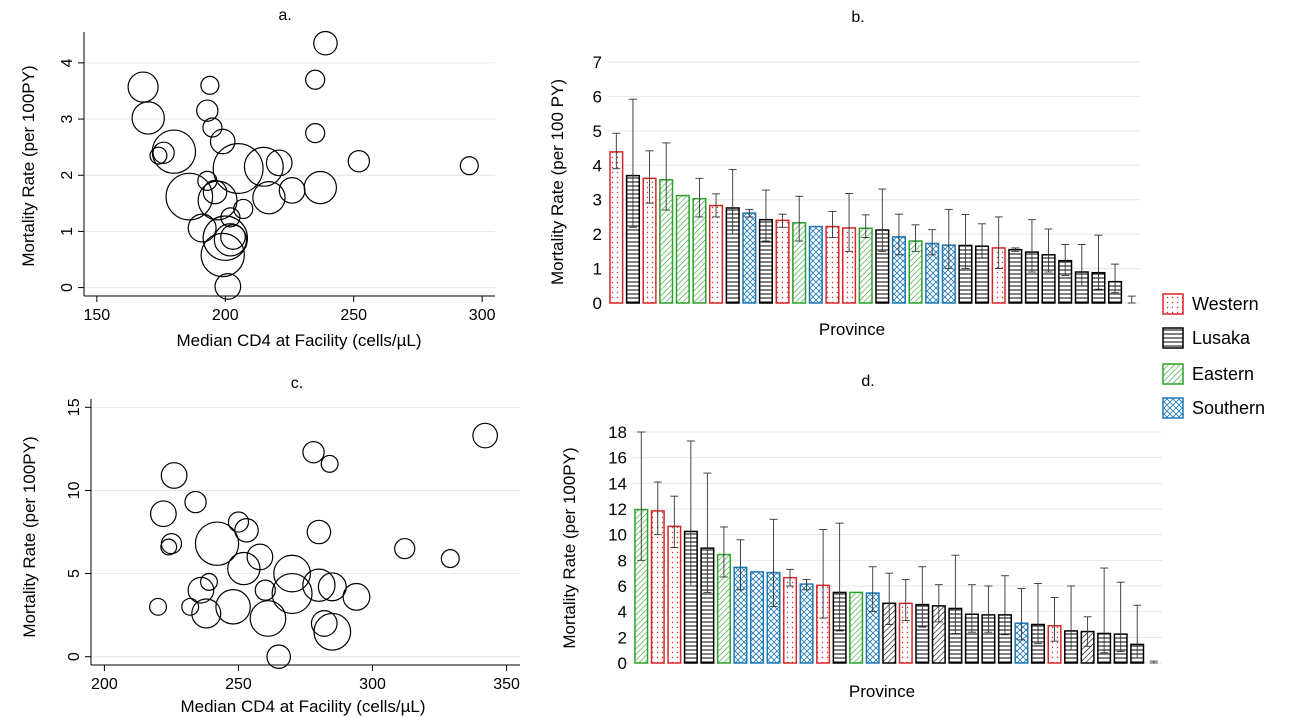  Describe the element at coordinates (1173, 408) in the screenshot. I see `legend-swatch-southern` at that location.